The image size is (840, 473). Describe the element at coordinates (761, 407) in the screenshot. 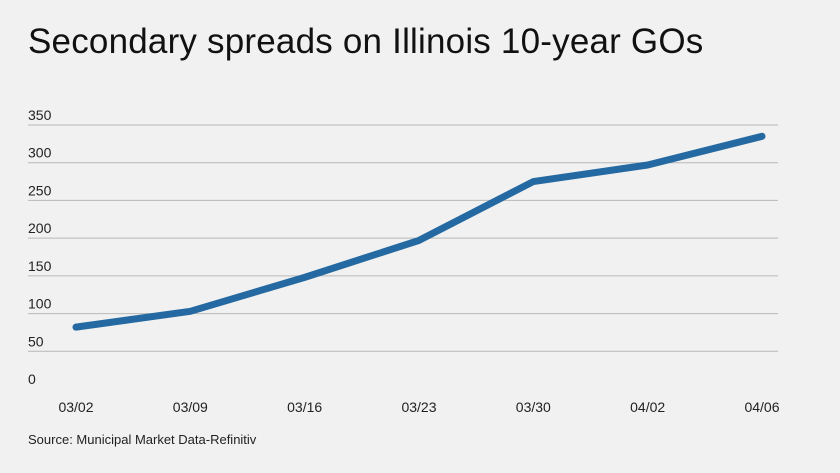

I see `x-tick-label: 04/06` at that location.